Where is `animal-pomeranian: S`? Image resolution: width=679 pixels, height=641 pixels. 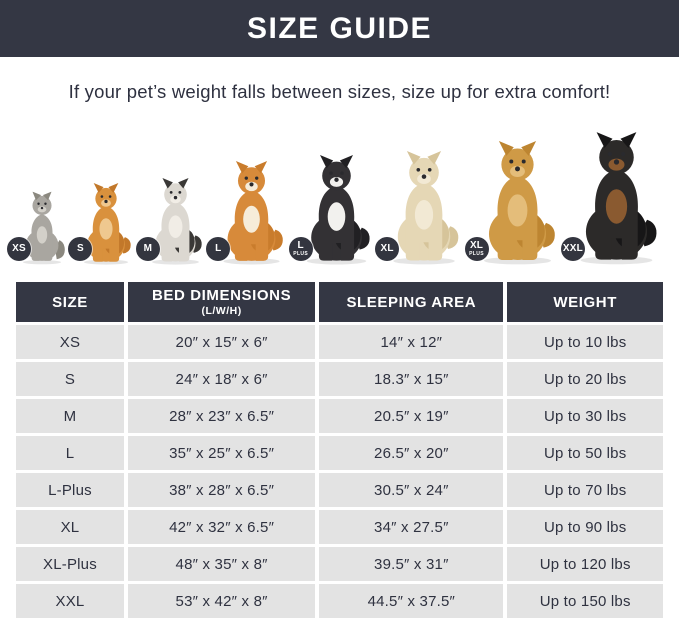 animal-pomeranian: S is located at coordinates (101, 224).